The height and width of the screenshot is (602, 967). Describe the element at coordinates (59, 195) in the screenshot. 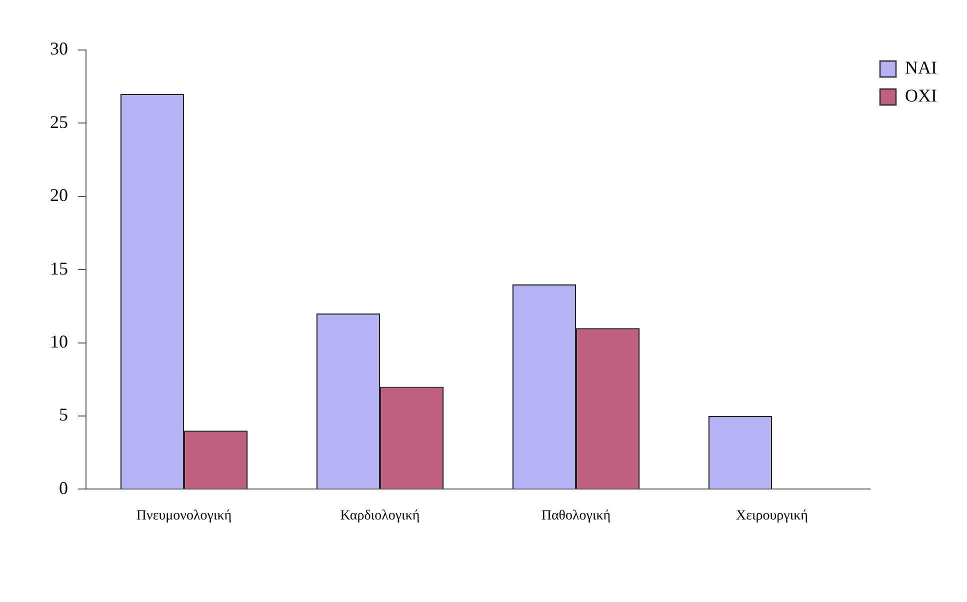

I see `y-tick-label: 20` at that location.